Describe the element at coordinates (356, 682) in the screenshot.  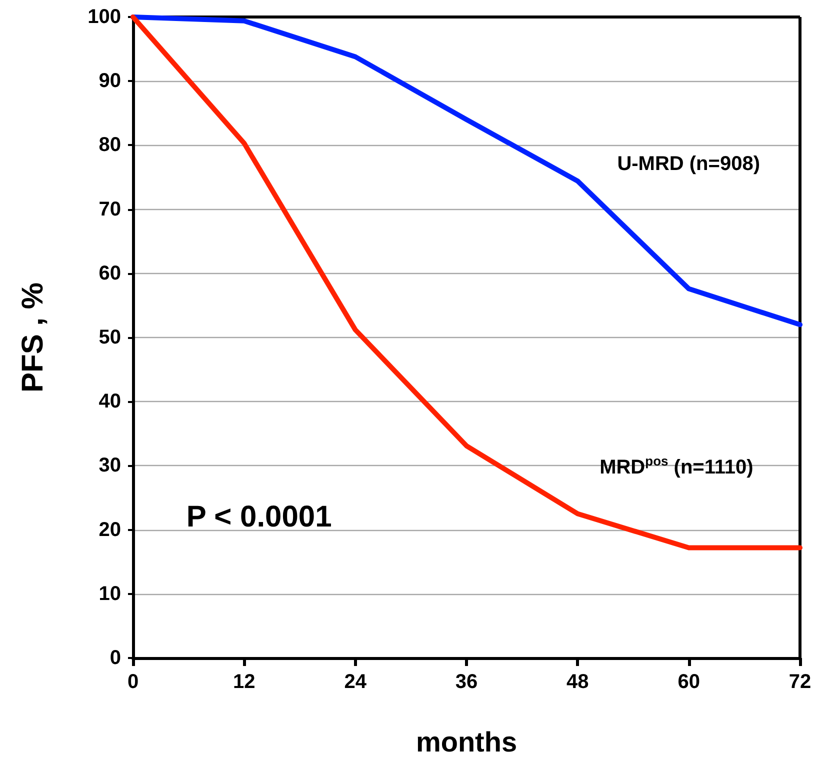
I see `x-tick-label: 24` at that location.